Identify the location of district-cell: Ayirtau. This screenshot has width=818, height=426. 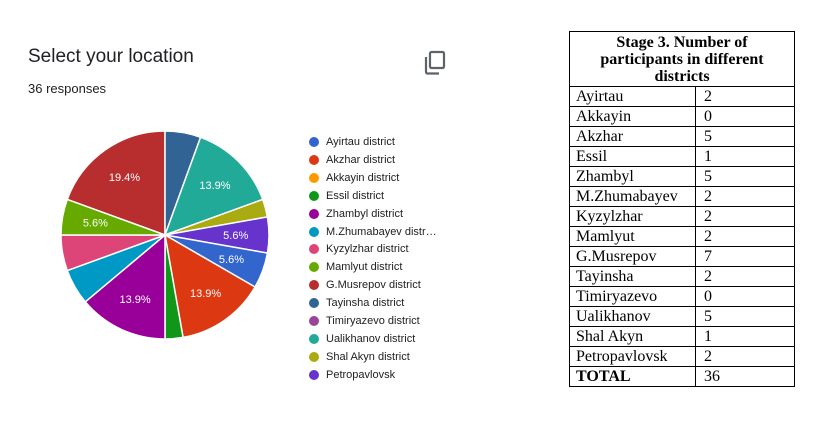
(632, 96).